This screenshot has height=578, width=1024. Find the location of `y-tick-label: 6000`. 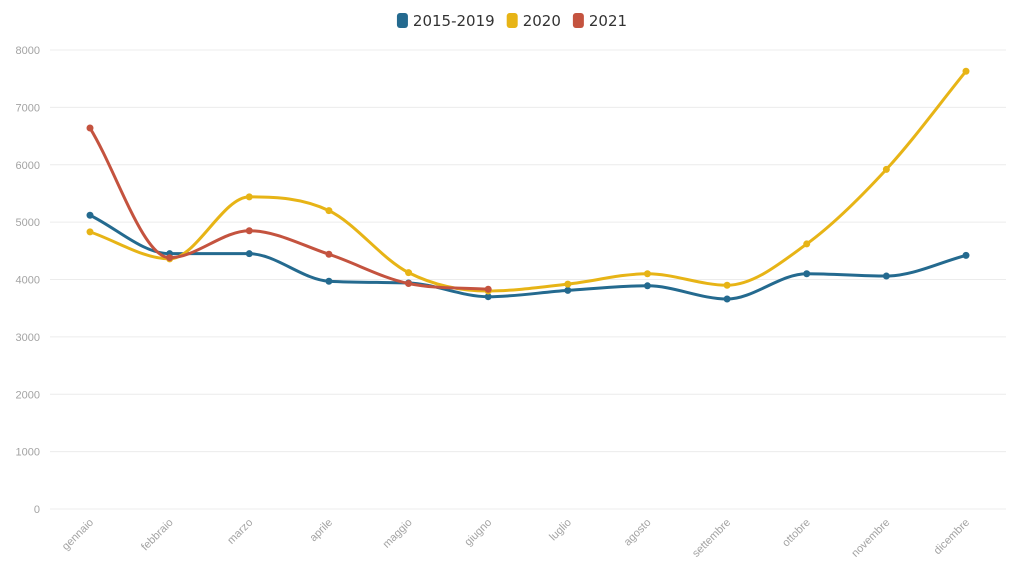

y-tick-label: 6000 is located at coordinates (28, 166).